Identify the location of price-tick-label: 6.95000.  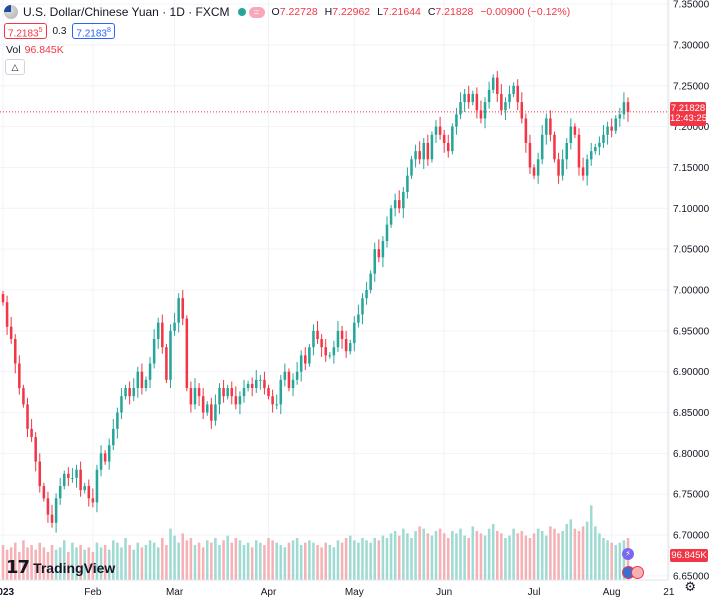
(691, 331).